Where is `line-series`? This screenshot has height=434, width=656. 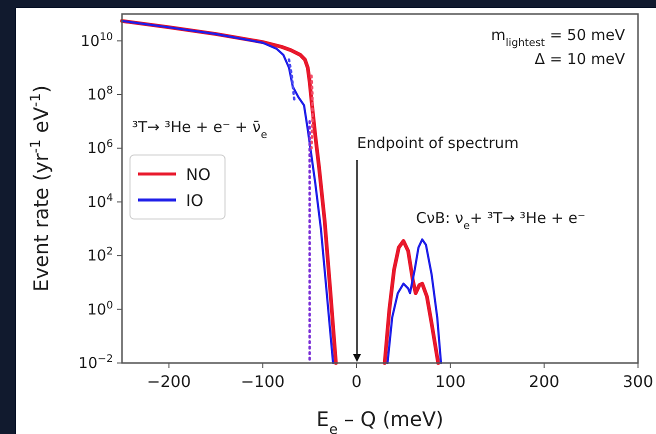
line-series is located at coordinates (312, 112).